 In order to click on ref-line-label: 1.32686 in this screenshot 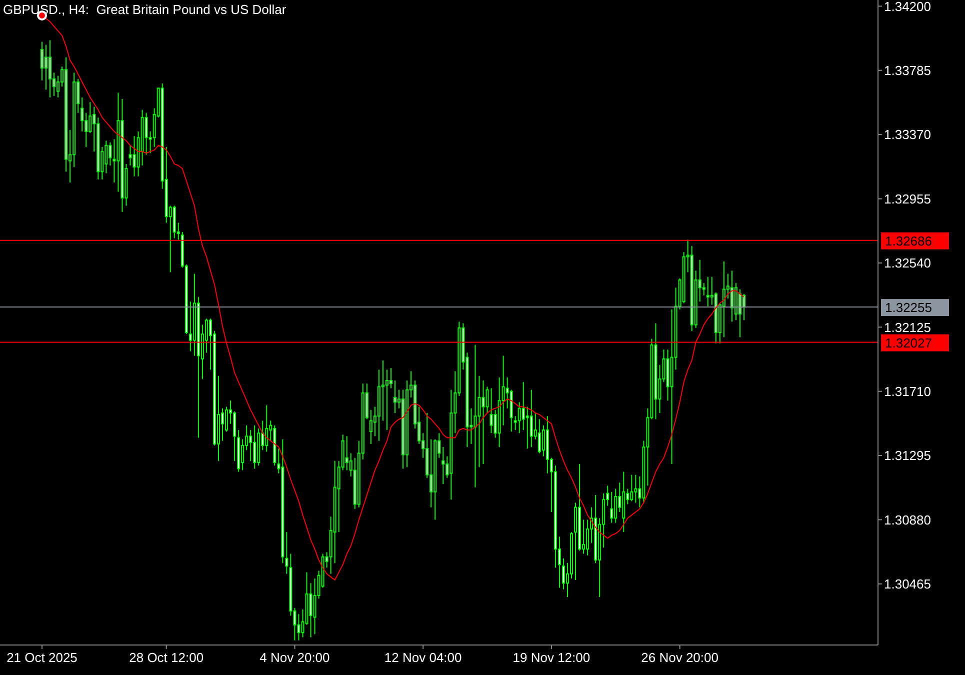, I will do `click(908, 240)`.